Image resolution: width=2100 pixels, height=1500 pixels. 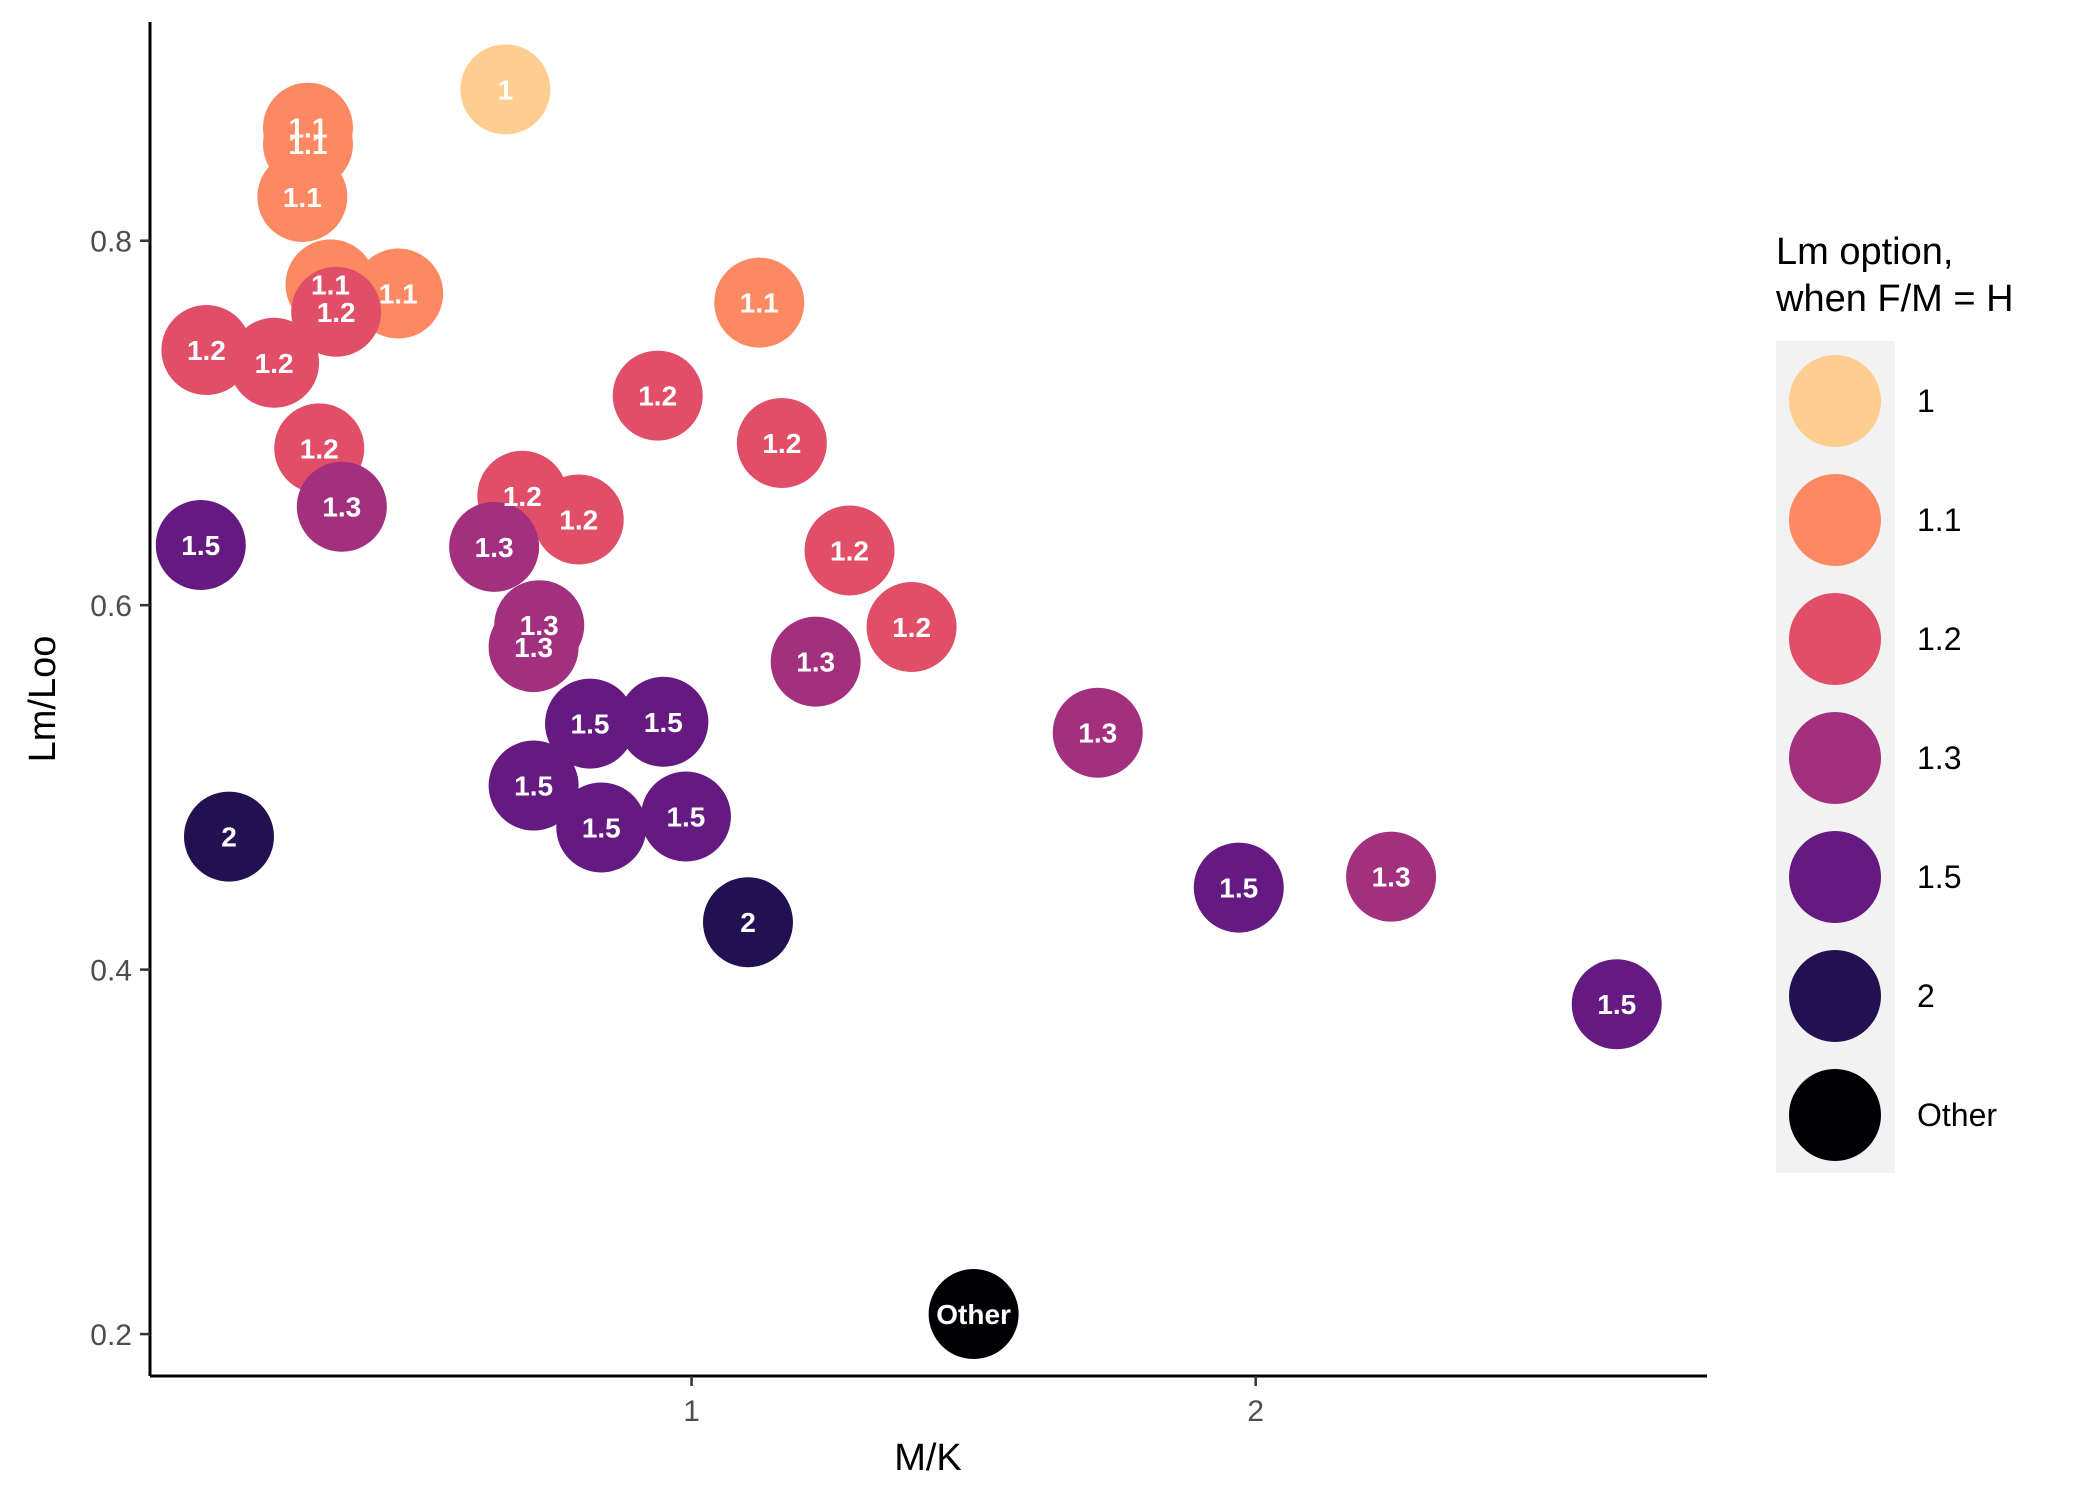 What do you see at coordinates (111, 606) in the screenshot?
I see `y-tick-label: 0.6` at bounding box center [111, 606].